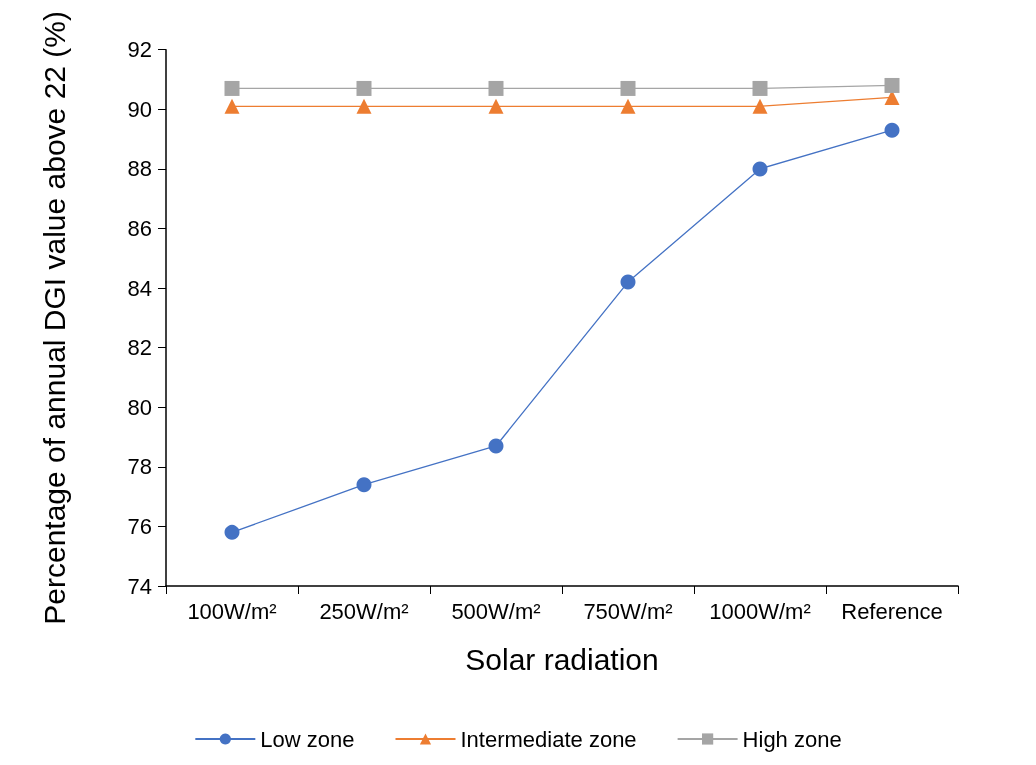 The height and width of the screenshot is (765, 1036). Describe the element at coordinates (562, 659) in the screenshot. I see `x-axis-title: Solar radiation` at that location.